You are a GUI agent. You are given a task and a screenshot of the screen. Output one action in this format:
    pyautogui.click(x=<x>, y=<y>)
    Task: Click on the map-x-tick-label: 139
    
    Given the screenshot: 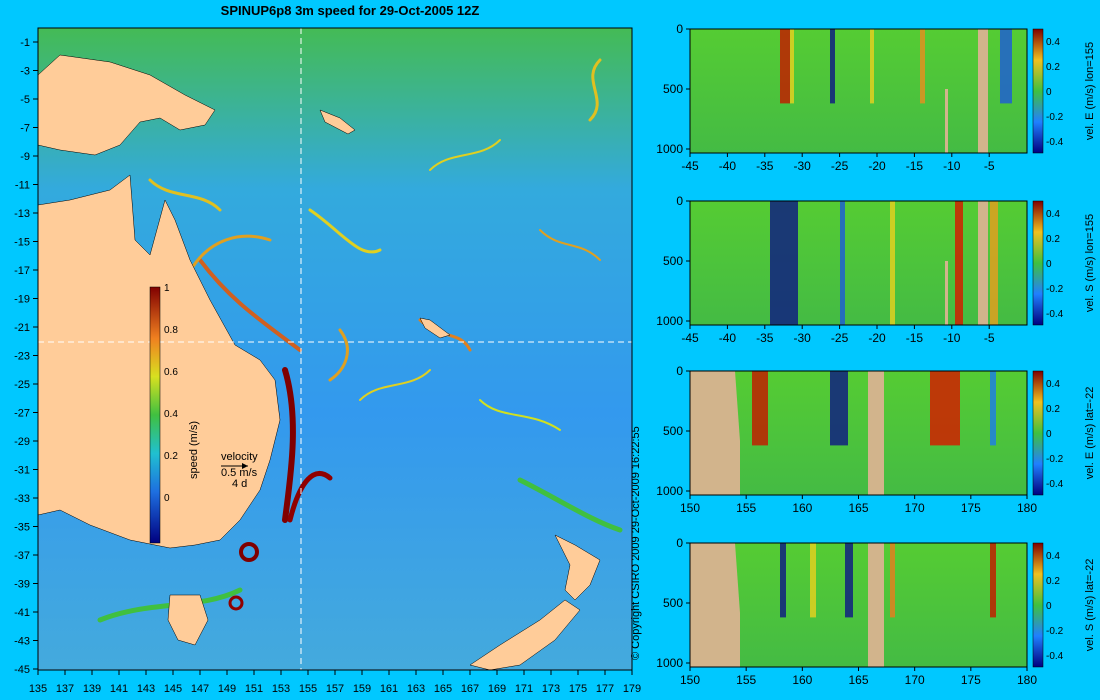 What is the action you would take?
    pyautogui.click(x=92, y=689)
    